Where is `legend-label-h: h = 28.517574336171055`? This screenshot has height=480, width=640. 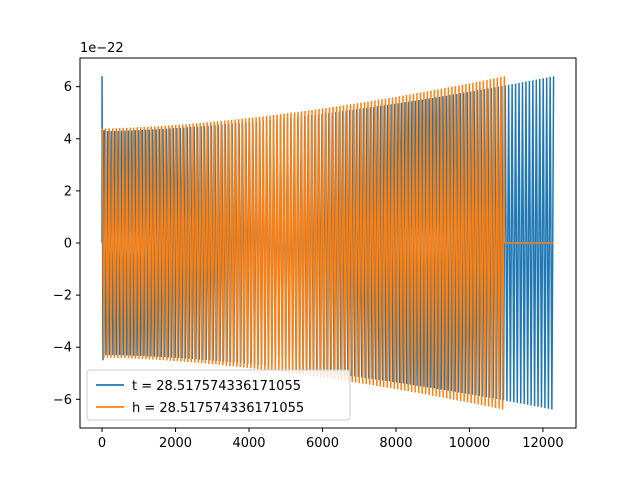 legend-label-h: h = 28.517574336171055 is located at coordinates (218, 408).